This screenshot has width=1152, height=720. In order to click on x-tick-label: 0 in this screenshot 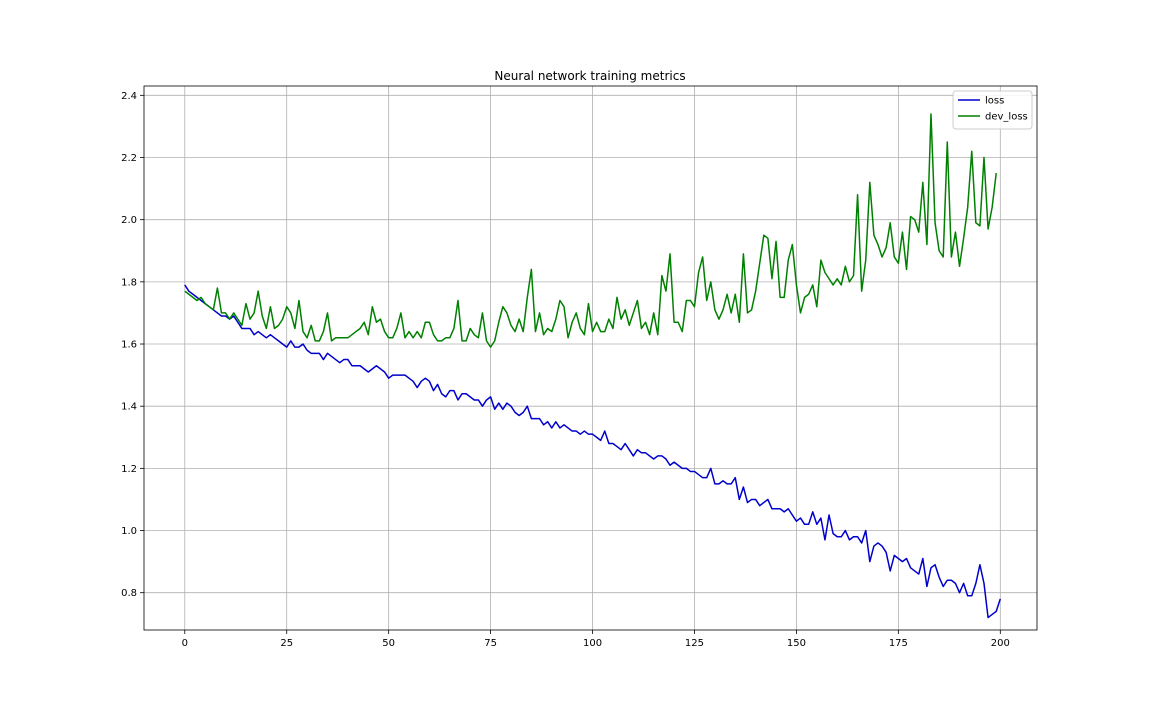, I will do `click(185, 643)`.